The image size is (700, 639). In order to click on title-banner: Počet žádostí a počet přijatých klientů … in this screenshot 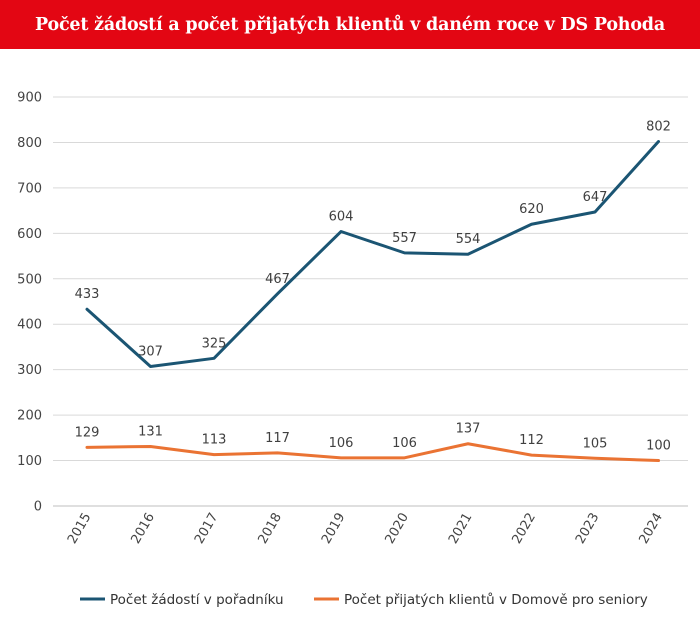, I will do `click(350, 24)`.